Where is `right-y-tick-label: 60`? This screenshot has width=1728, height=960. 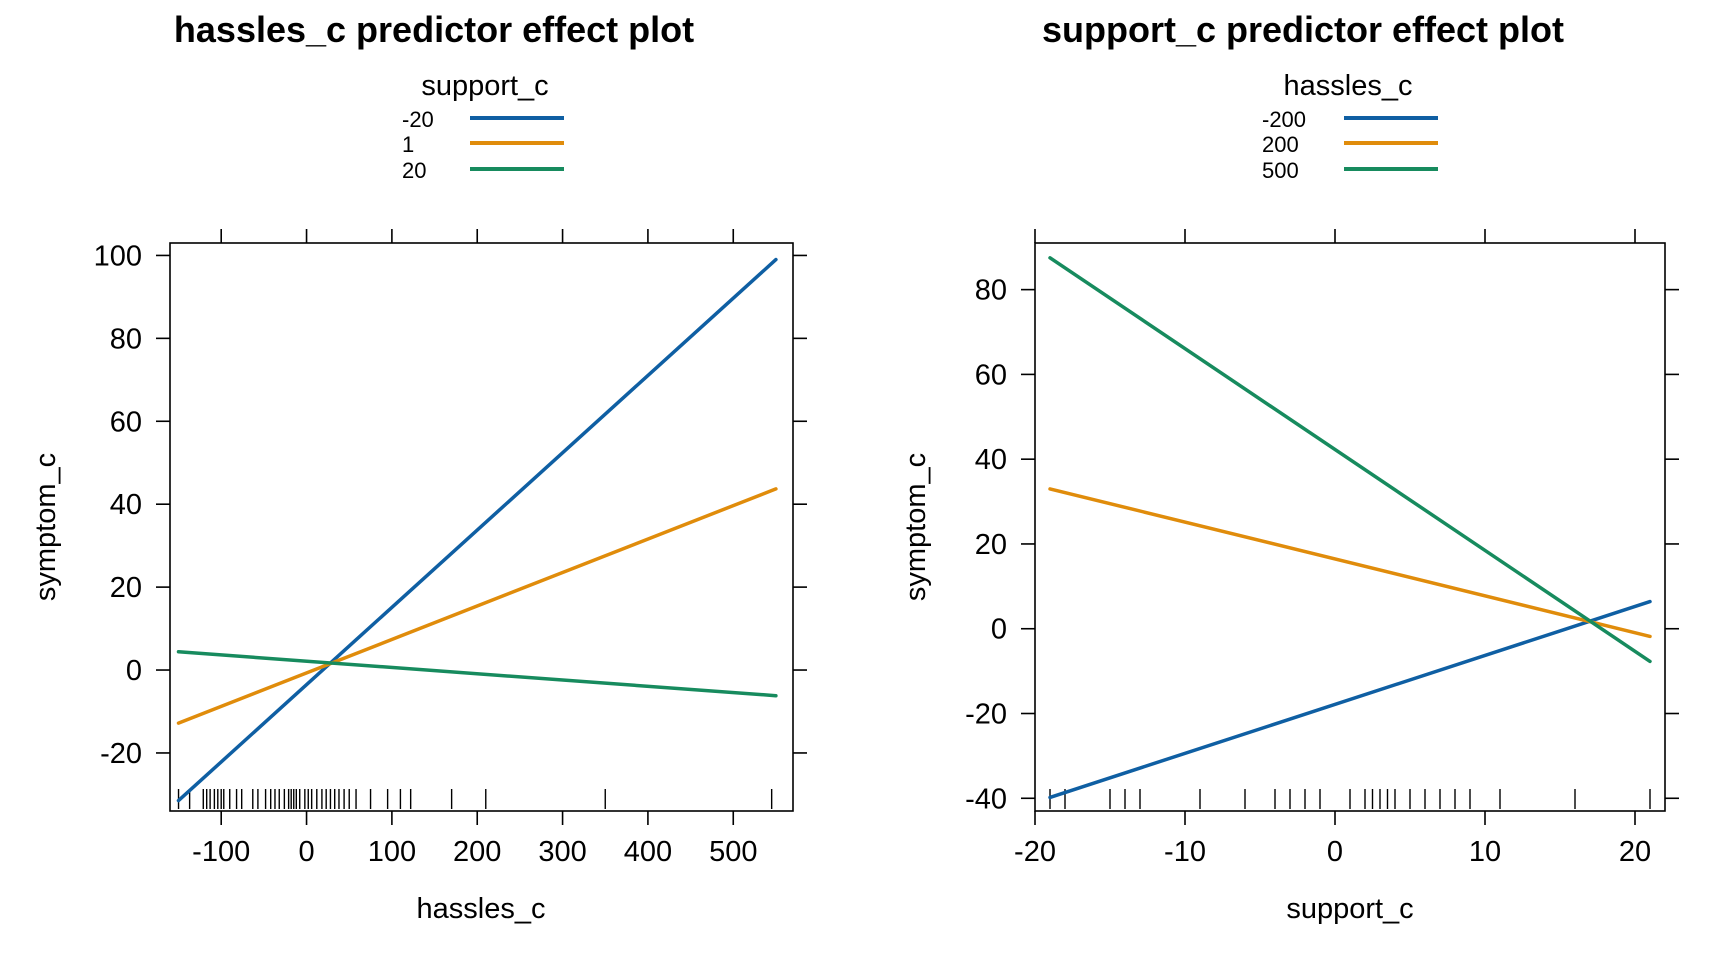
right-y-tick-label: 60 is located at coordinates (991, 375).